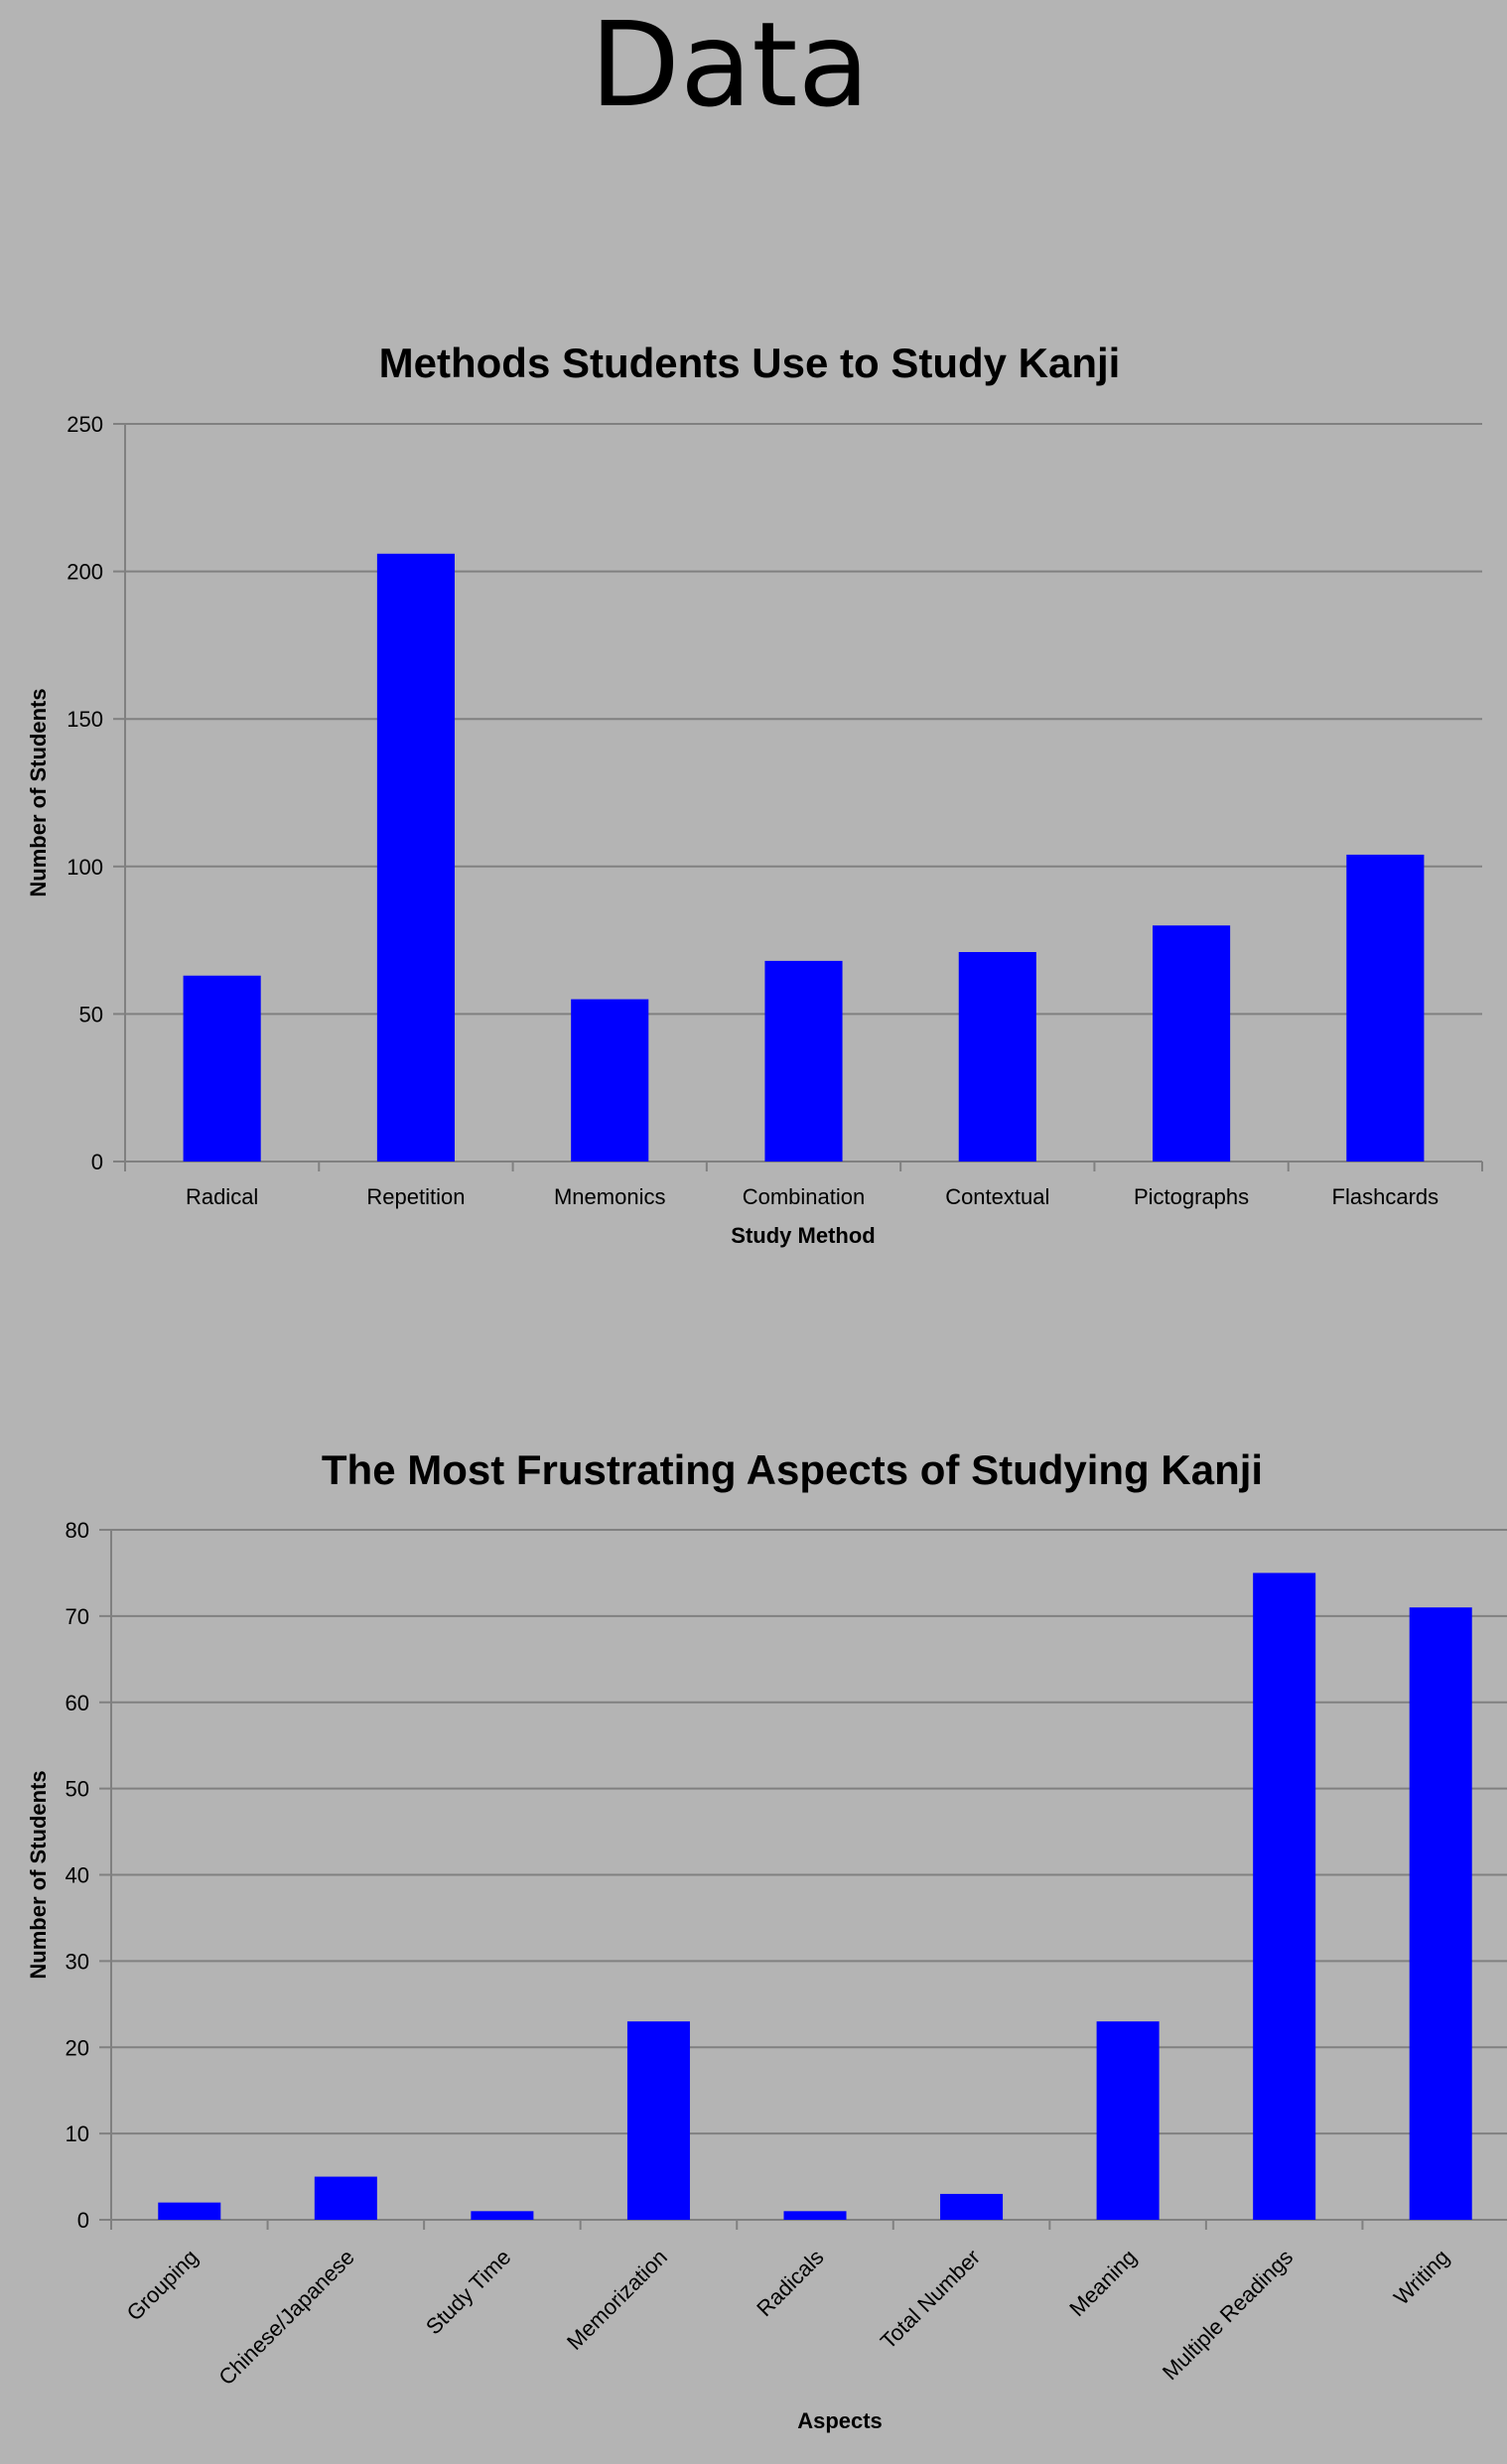 The image size is (1507, 2464). What do you see at coordinates (790, 2283) in the screenshot?
I see `x-tick-label: Radicals` at bounding box center [790, 2283].